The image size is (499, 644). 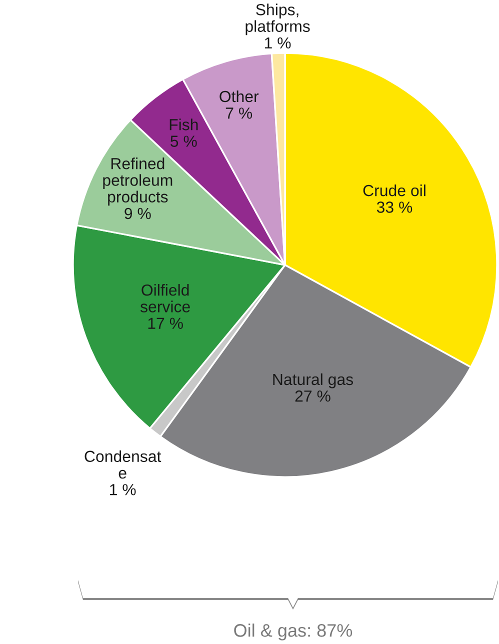 I want to click on slice-label: Other, so click(x=239, y=96).